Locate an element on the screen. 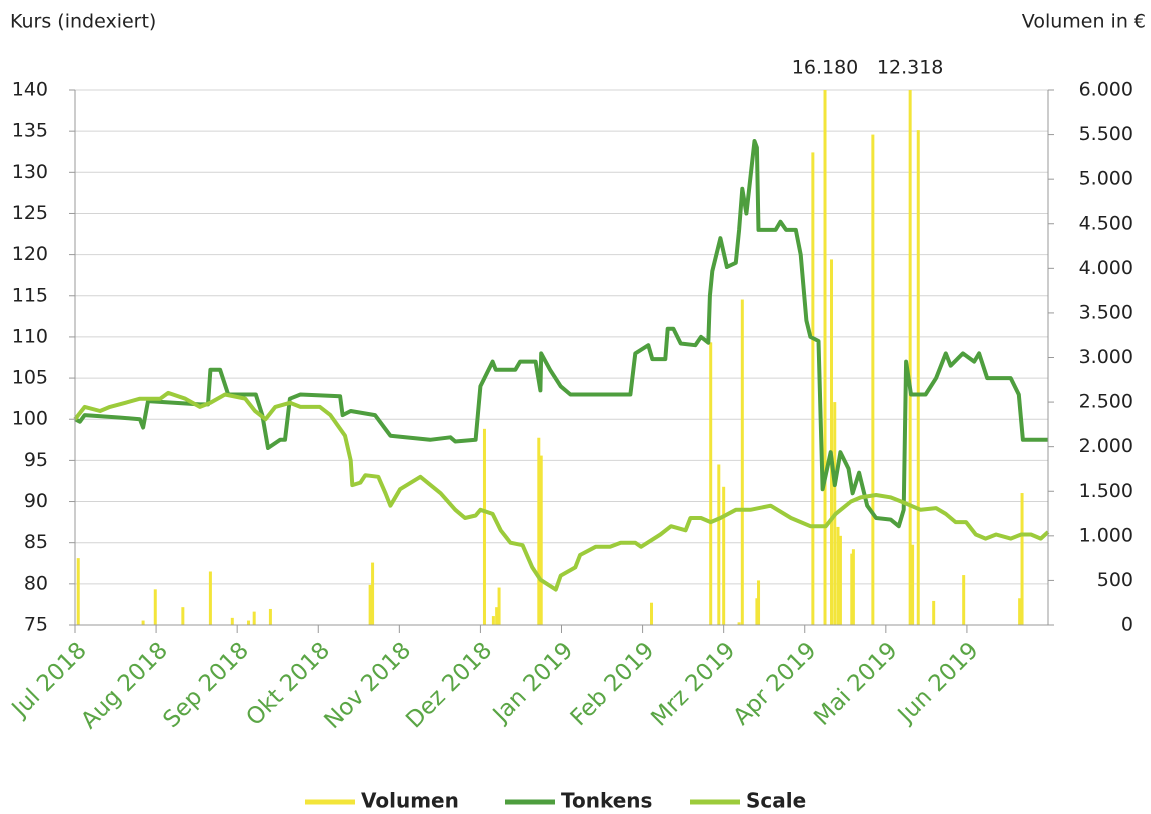 This screenshot has height=814, width=1151. x-tick-label: Dez 2018 is located at coordinates (449, 685).